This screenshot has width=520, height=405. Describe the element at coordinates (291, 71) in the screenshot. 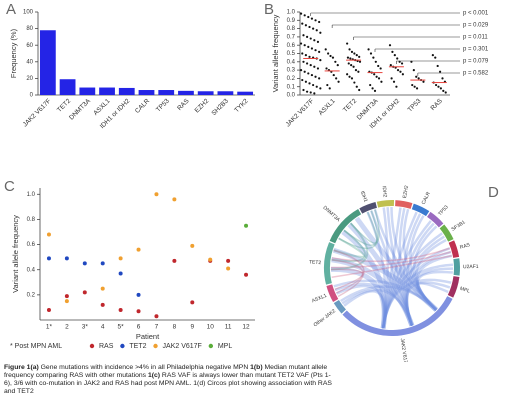

I see `y-tick-label: 0.3` at that location.